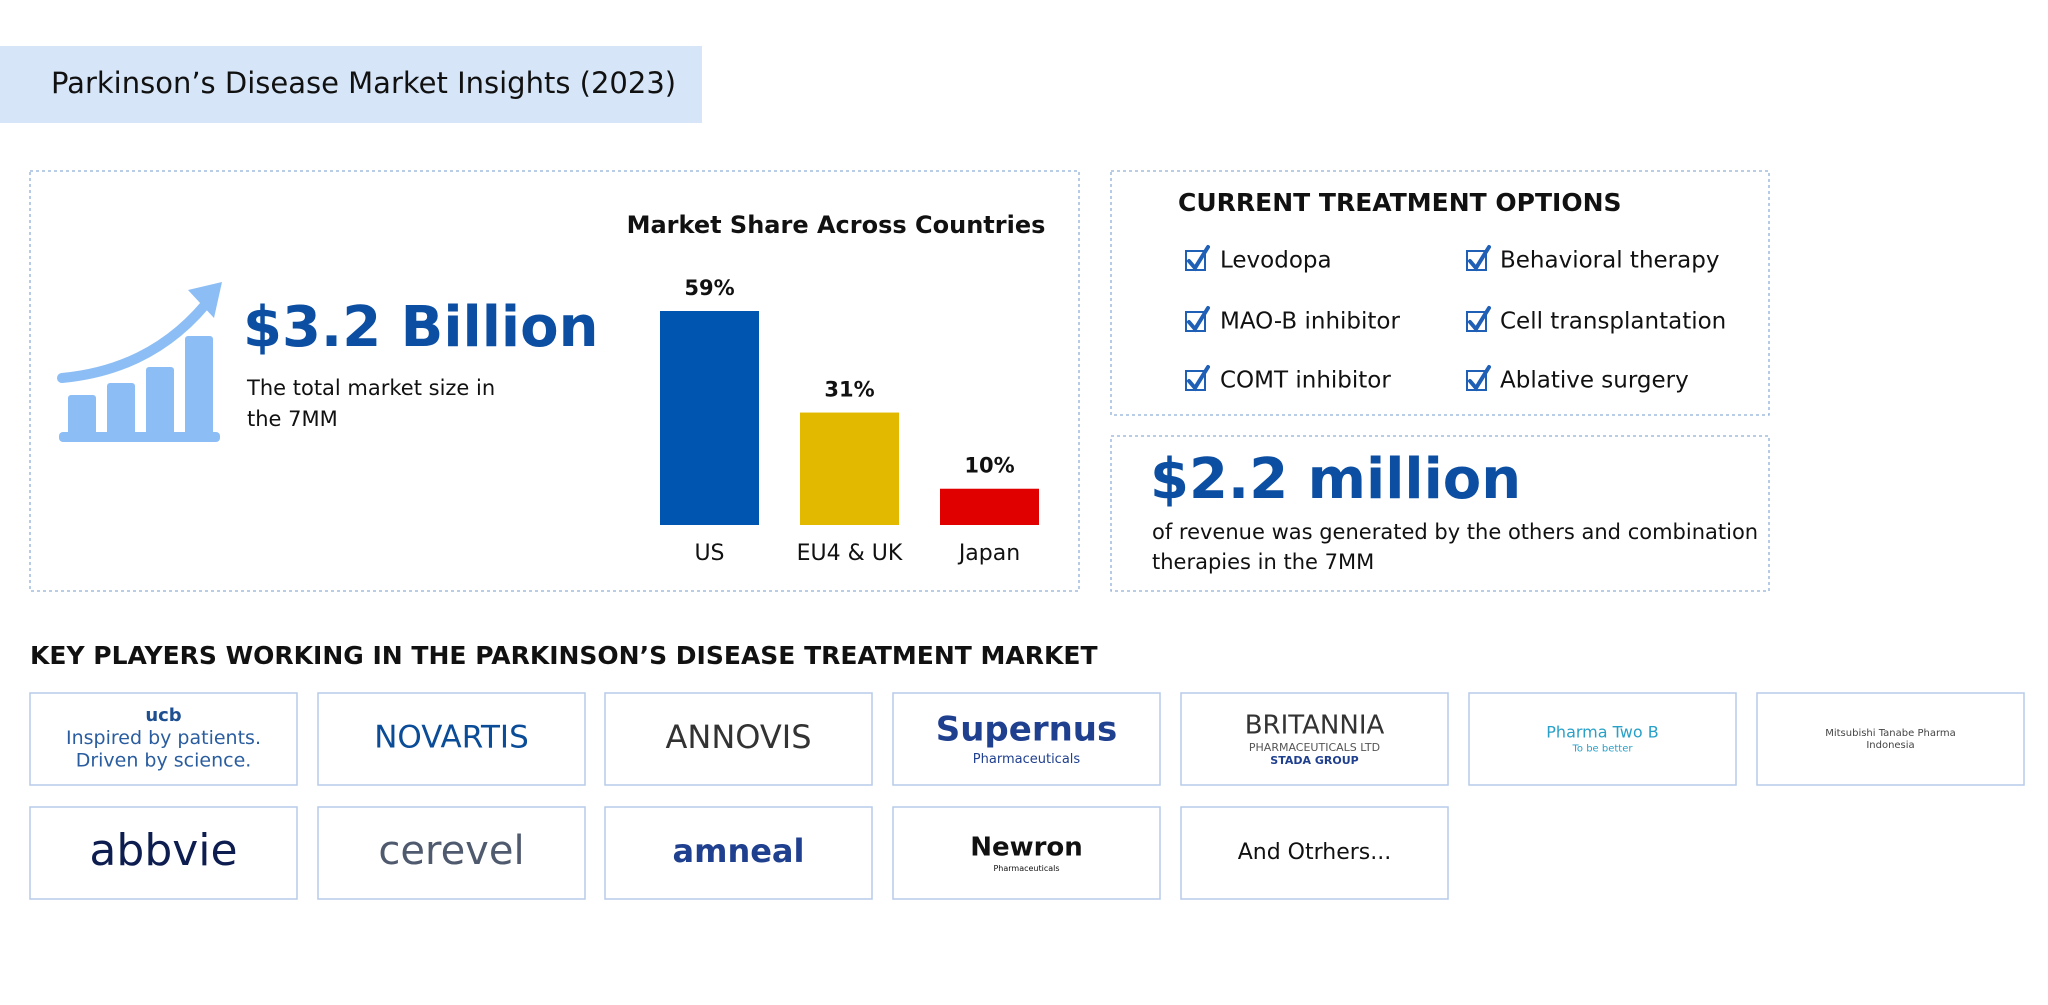 The height and width of the screenshot is (1005, 2048). What do you see at coordinates (1305, 381) in the screenshot?
I see `treatment-item: COMT inhibitor` at bounding box center [1305, 381].